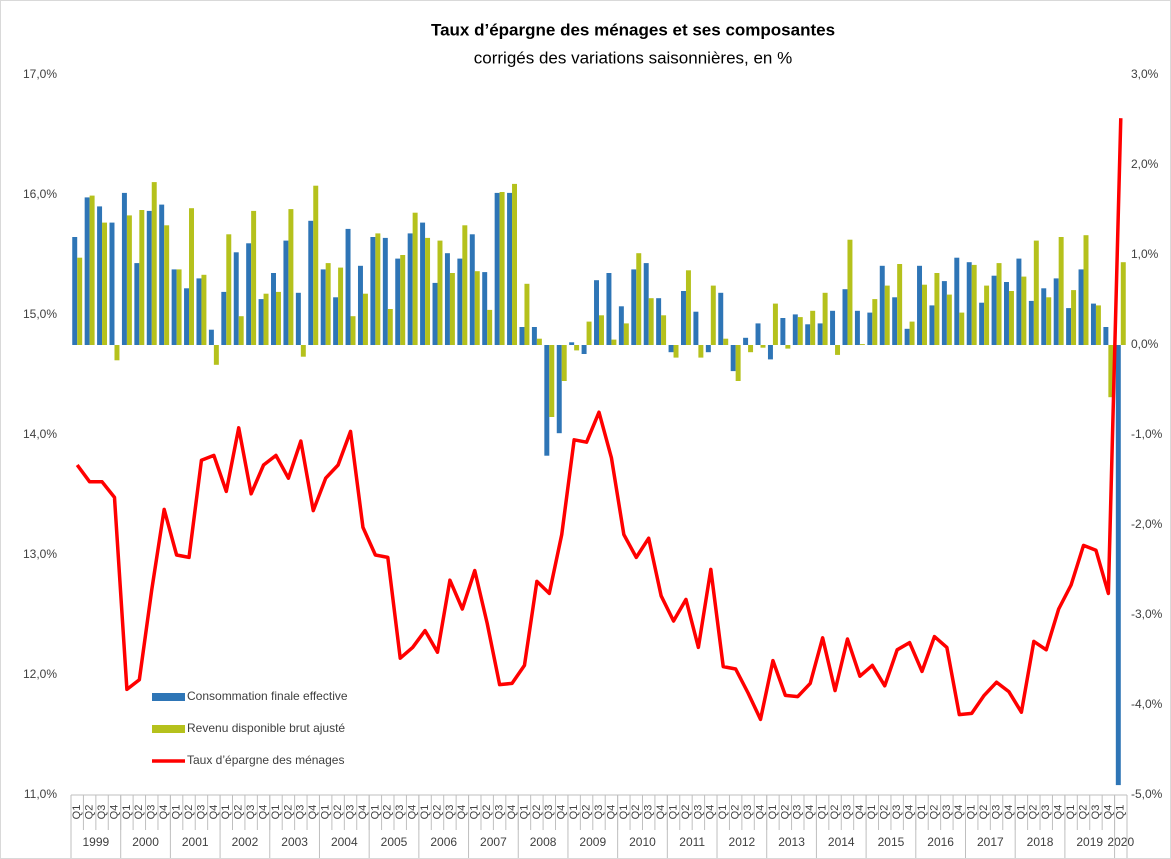 The height and width of the screenshot is (859, 1171). What do you see at coordinates (692, 842) in the screenshot?
I see `year-label: 2011` at bounding box center [692, 842].